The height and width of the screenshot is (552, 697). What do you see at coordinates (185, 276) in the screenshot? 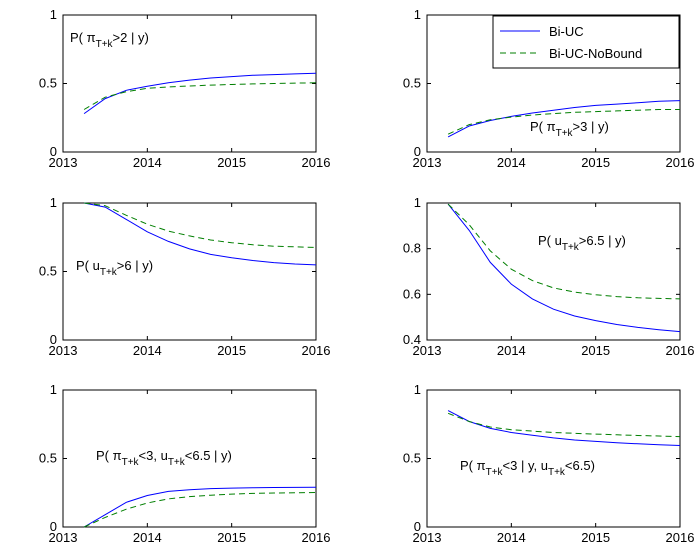
I see `panel-3: 2013 2014 2015 2016 0 0.5 1 P( uT+k>6 | y)` at bounding box center [185, 276].